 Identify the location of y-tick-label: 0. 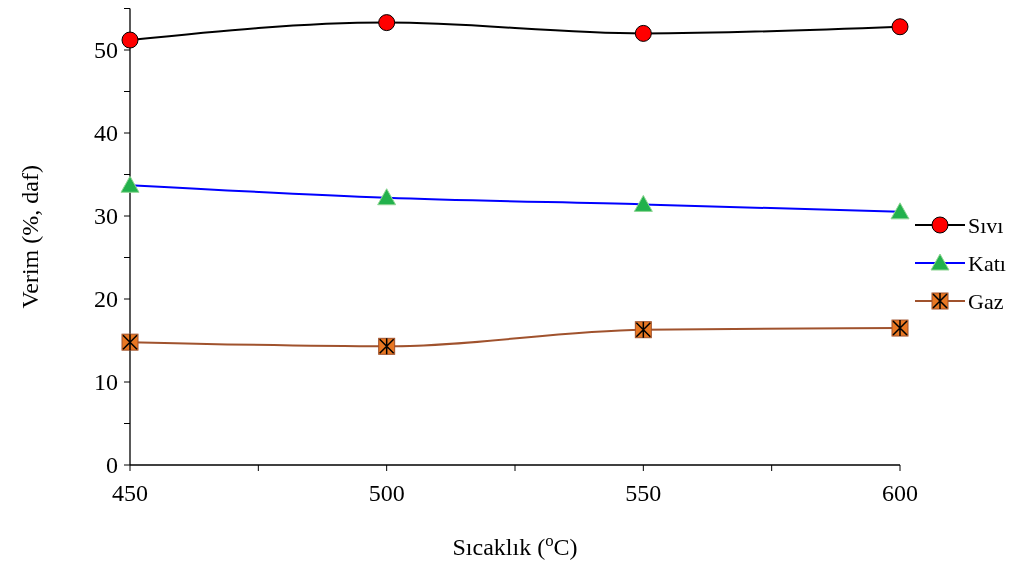
(112, 465).